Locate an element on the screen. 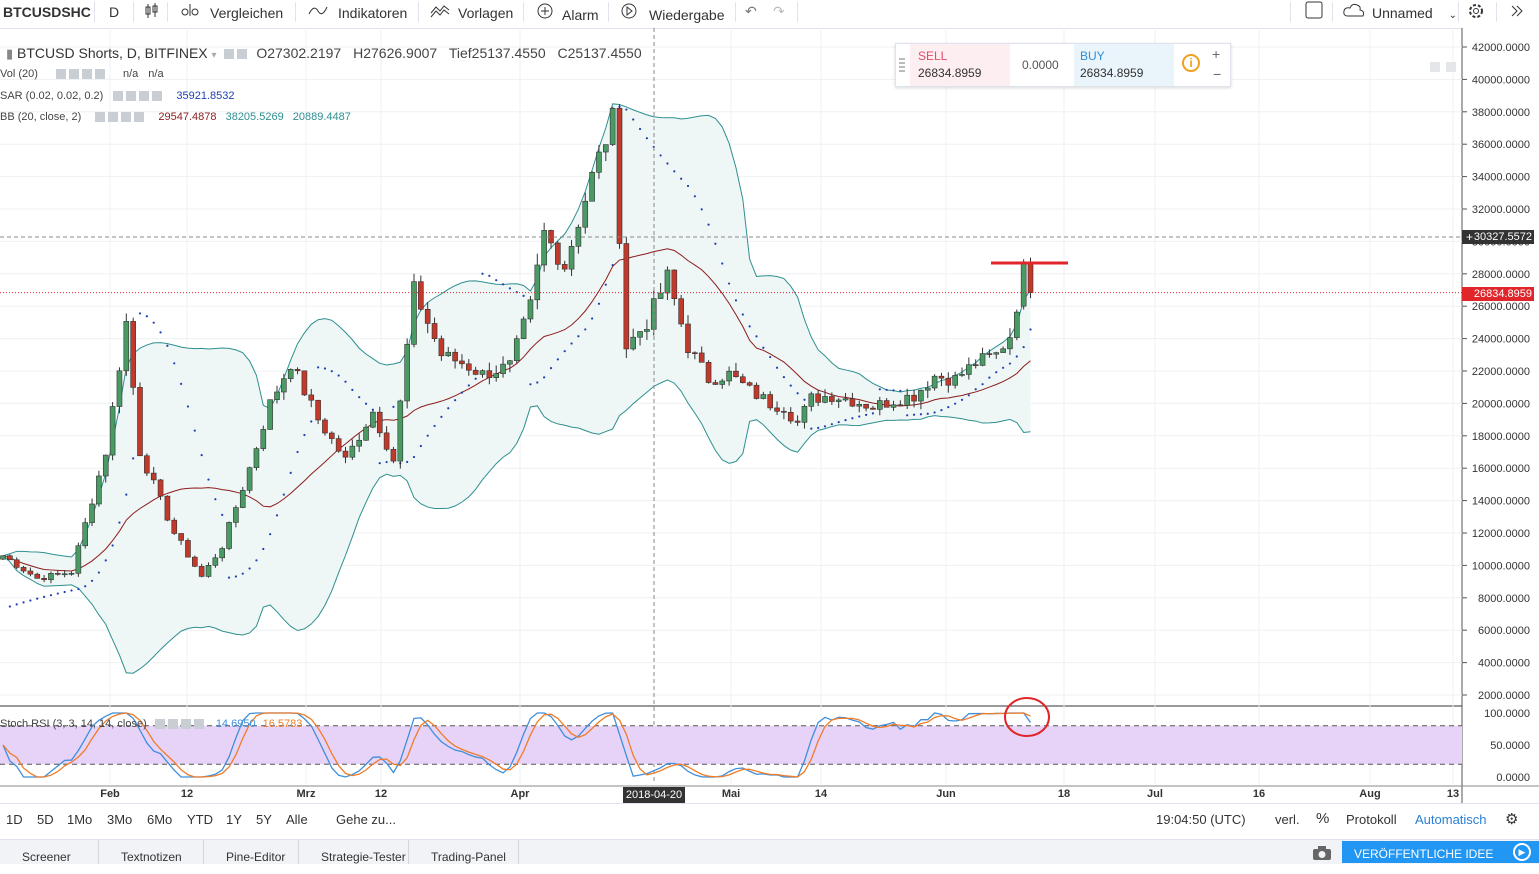  undo-icon: ↶ is located at coordinates (751, 11).